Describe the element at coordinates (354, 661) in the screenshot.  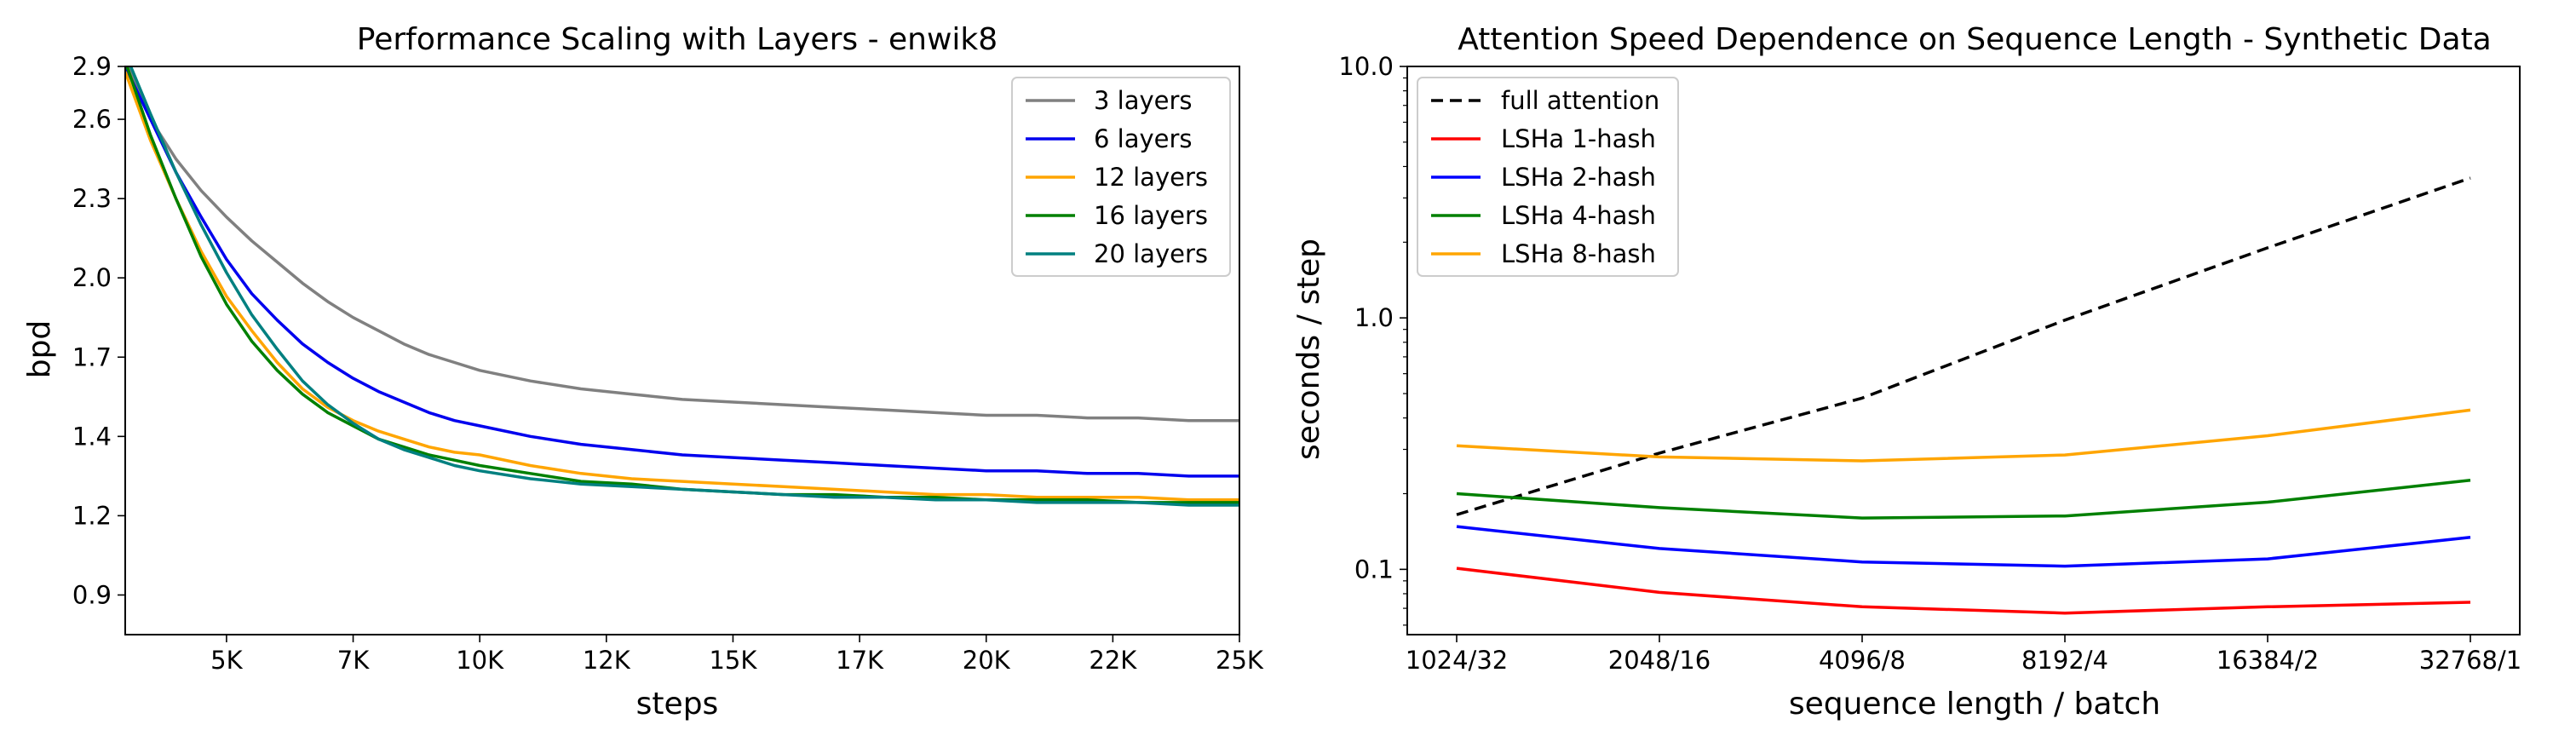
I see `x-tick-label: 7K` at that location.